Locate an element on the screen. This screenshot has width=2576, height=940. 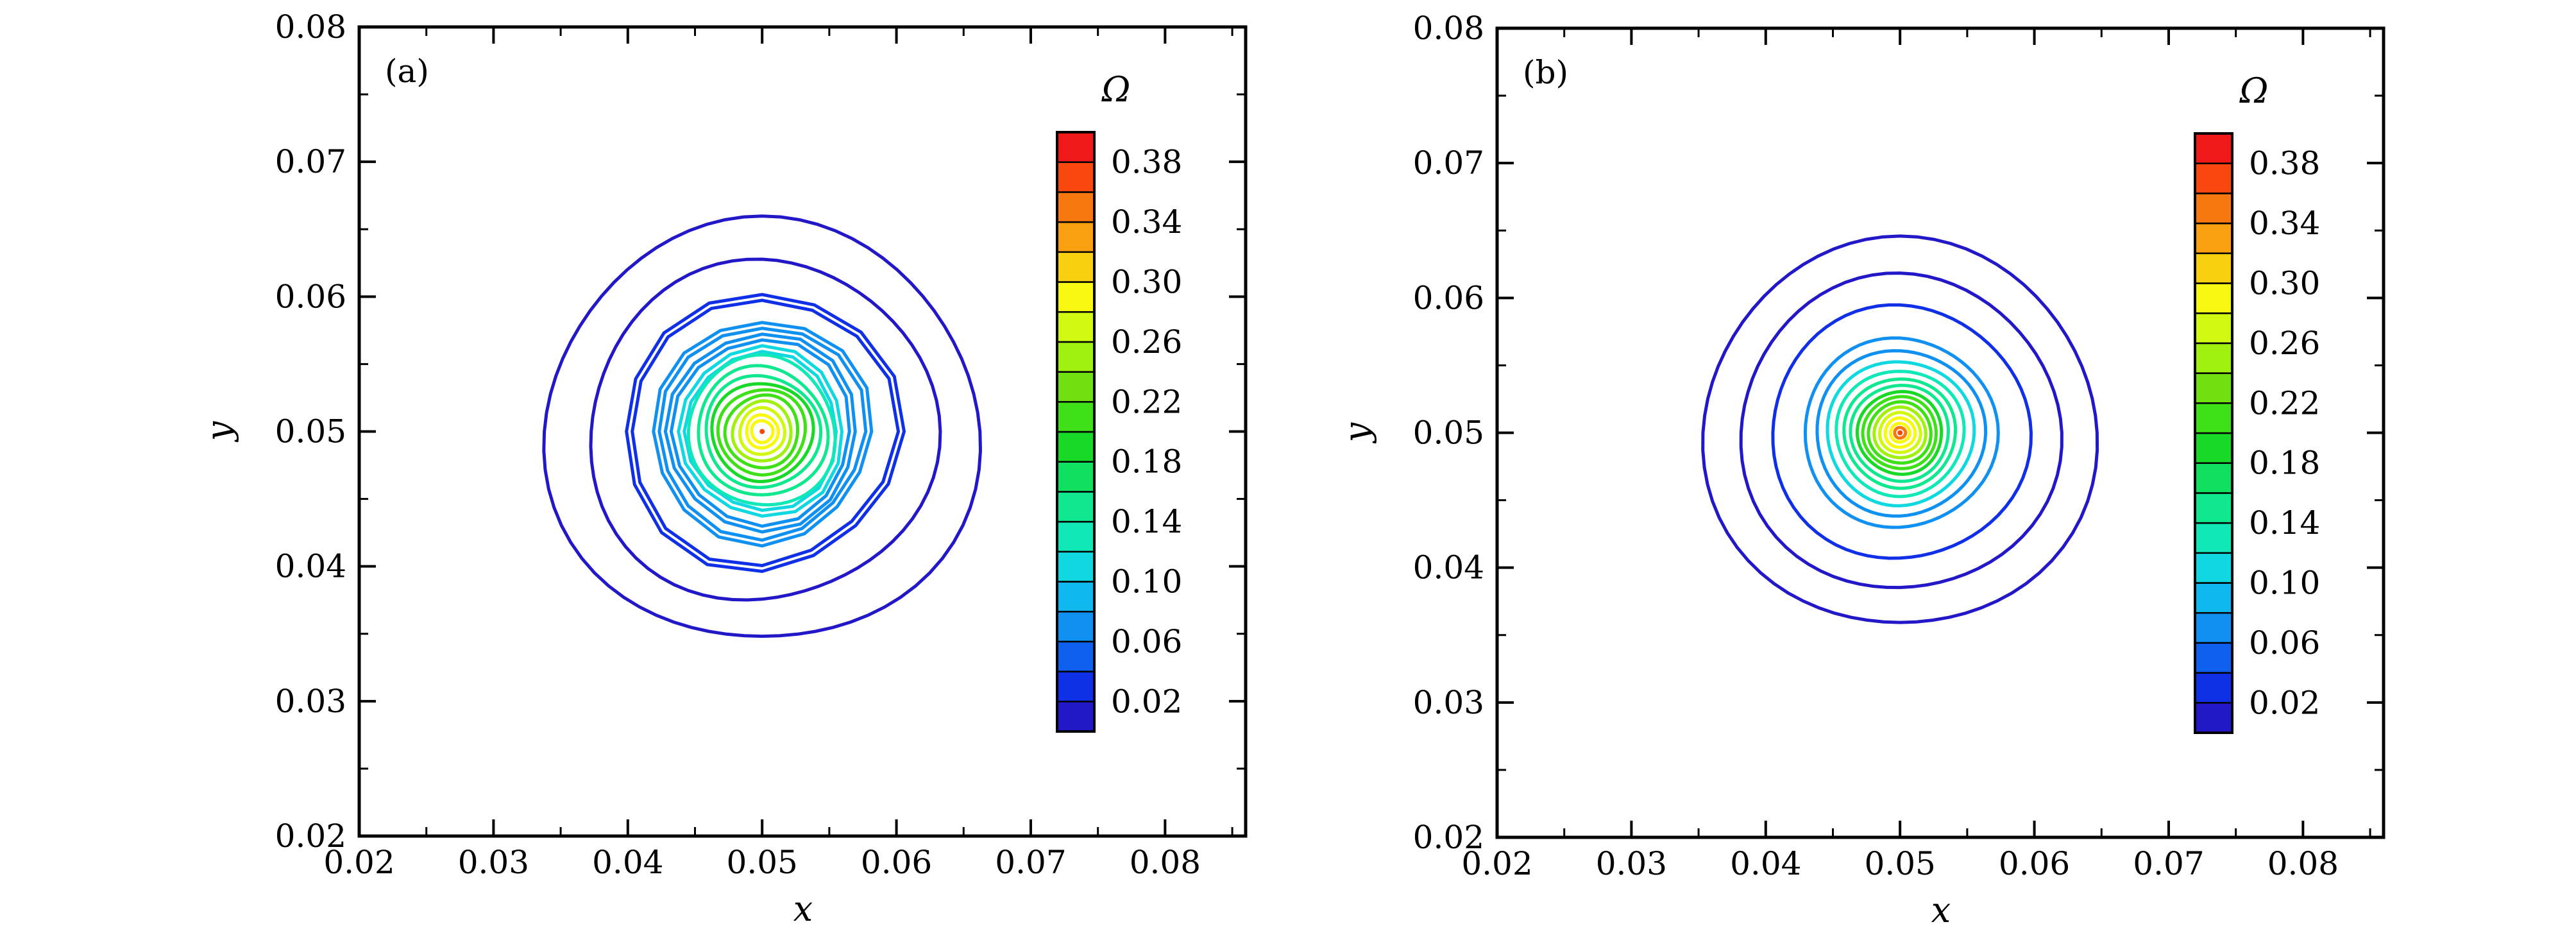
panel-b-xlabel: x is located at coordinates (1941, 910).